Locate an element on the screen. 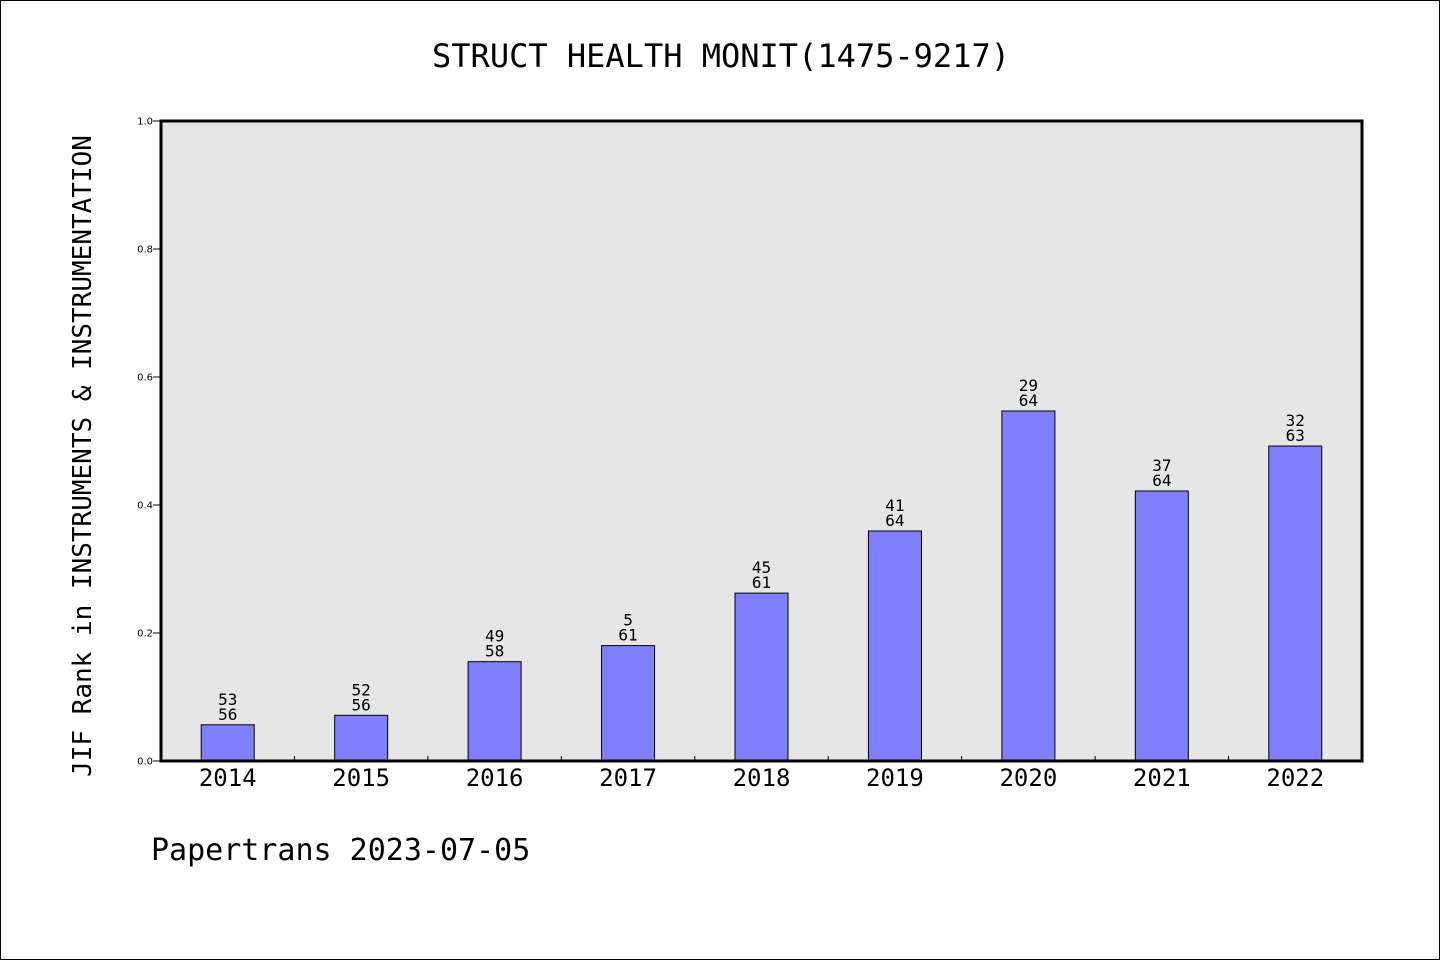  x-tick-label: 2019 is located at coordinates (895, 778).